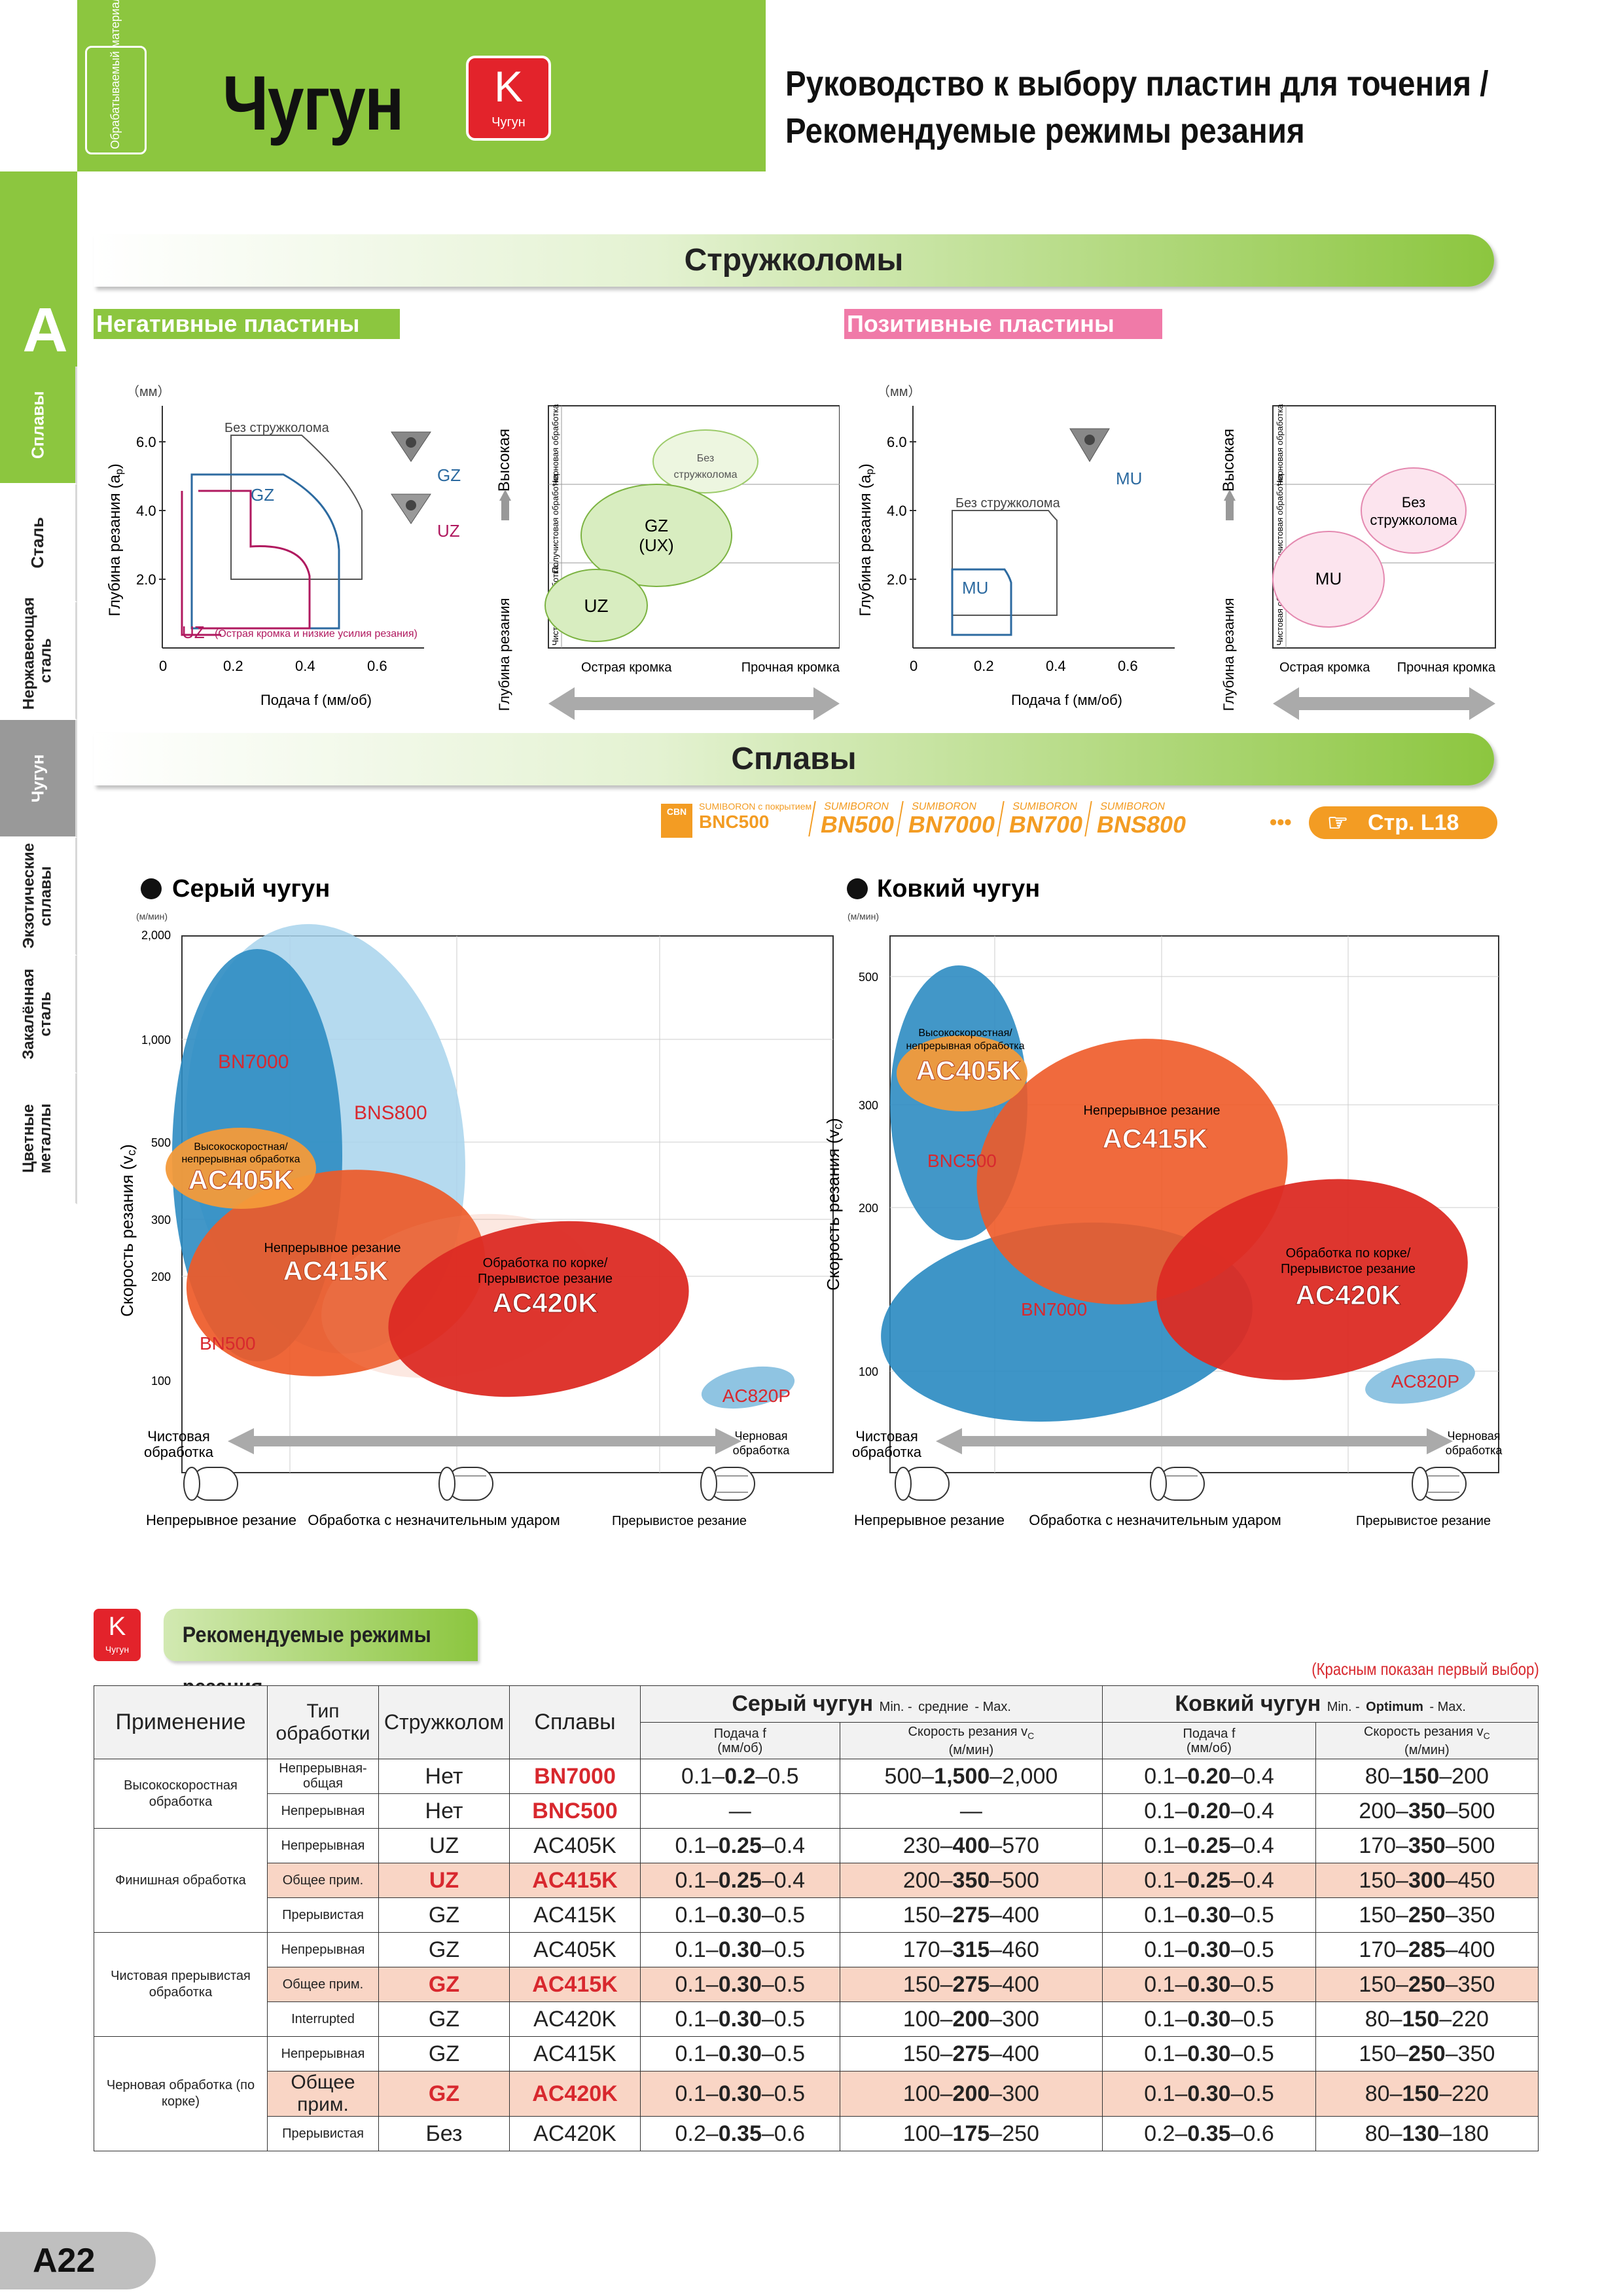 The width and height of the screenshot is (1623, 2296). Describe the element at coordinates (962, 1161) in the screenshot. I see `svg-text: BNC500` at that location.